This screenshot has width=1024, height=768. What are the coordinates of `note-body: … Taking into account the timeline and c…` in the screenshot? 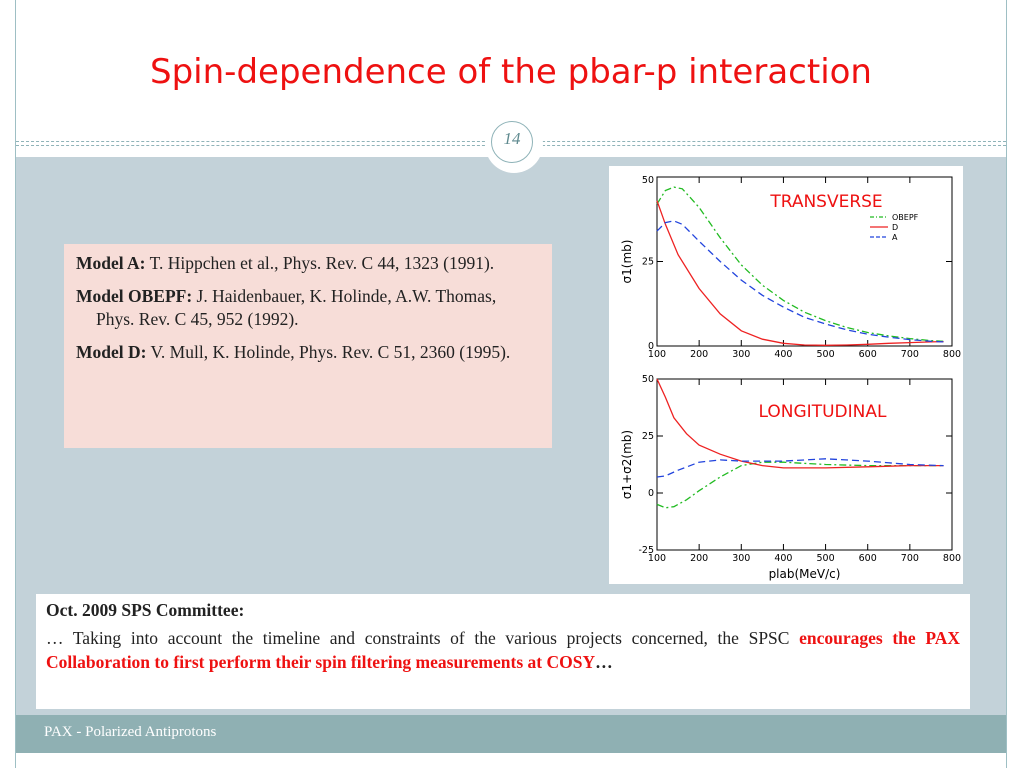 It's located at (503, 650).